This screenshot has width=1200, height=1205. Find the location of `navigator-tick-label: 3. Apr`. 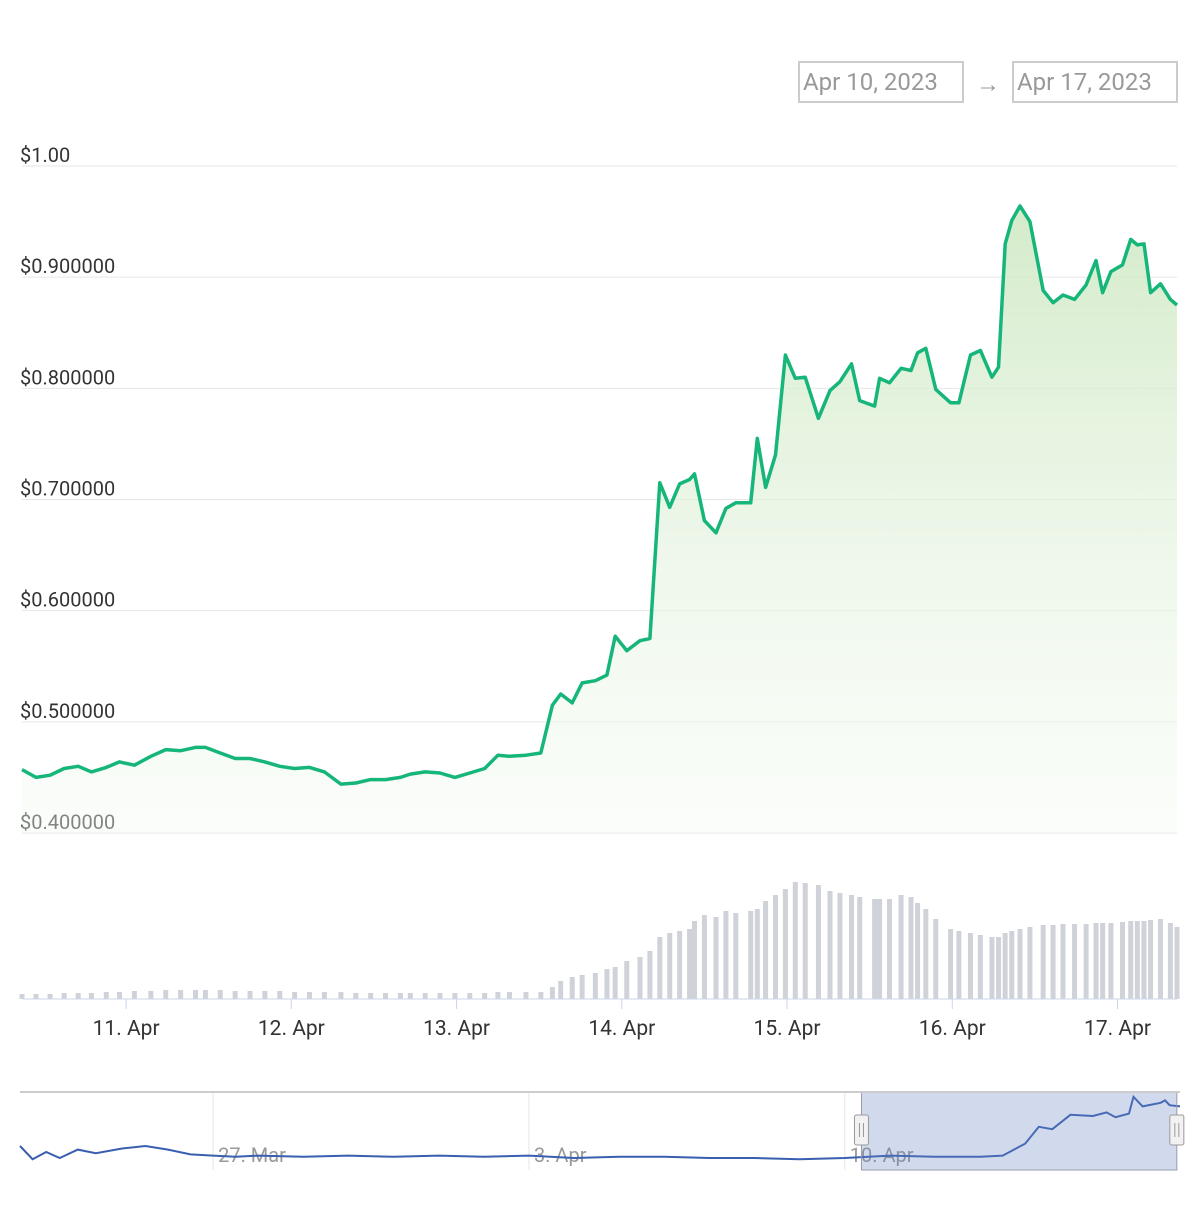

navigator-tick-label: 3. Apr is located at coordinates (560, 1155).